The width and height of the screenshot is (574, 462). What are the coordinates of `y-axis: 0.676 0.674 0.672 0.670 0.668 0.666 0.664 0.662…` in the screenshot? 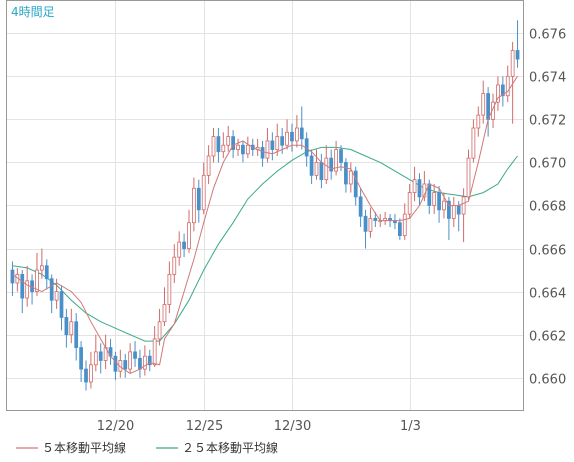 It's located at (547, 208).